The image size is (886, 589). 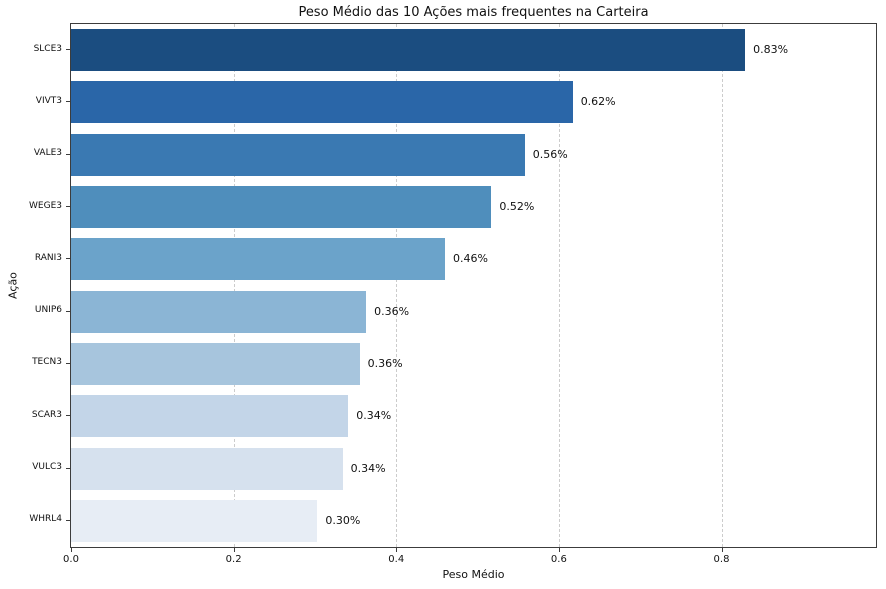 I want to click on bar-tecn3, so click(x=215, y=363).